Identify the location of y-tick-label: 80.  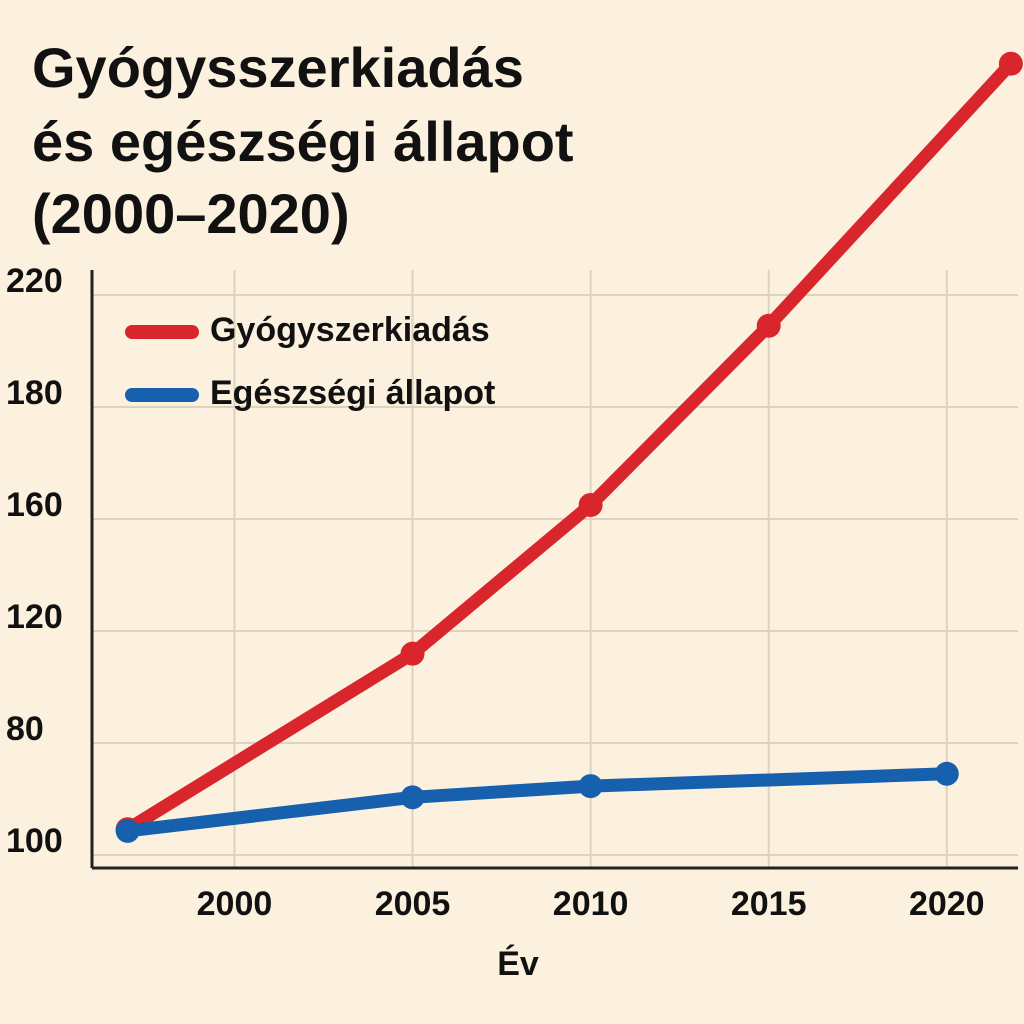
(25, 729).